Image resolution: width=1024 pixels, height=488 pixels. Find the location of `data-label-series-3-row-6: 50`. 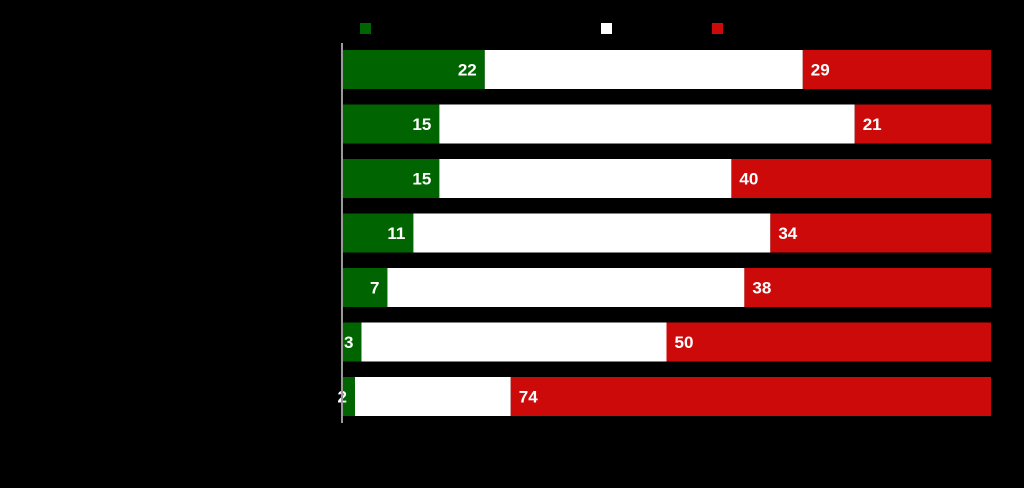

data-label-series-3-row-6: 50 is located at coordinates (684, 342).